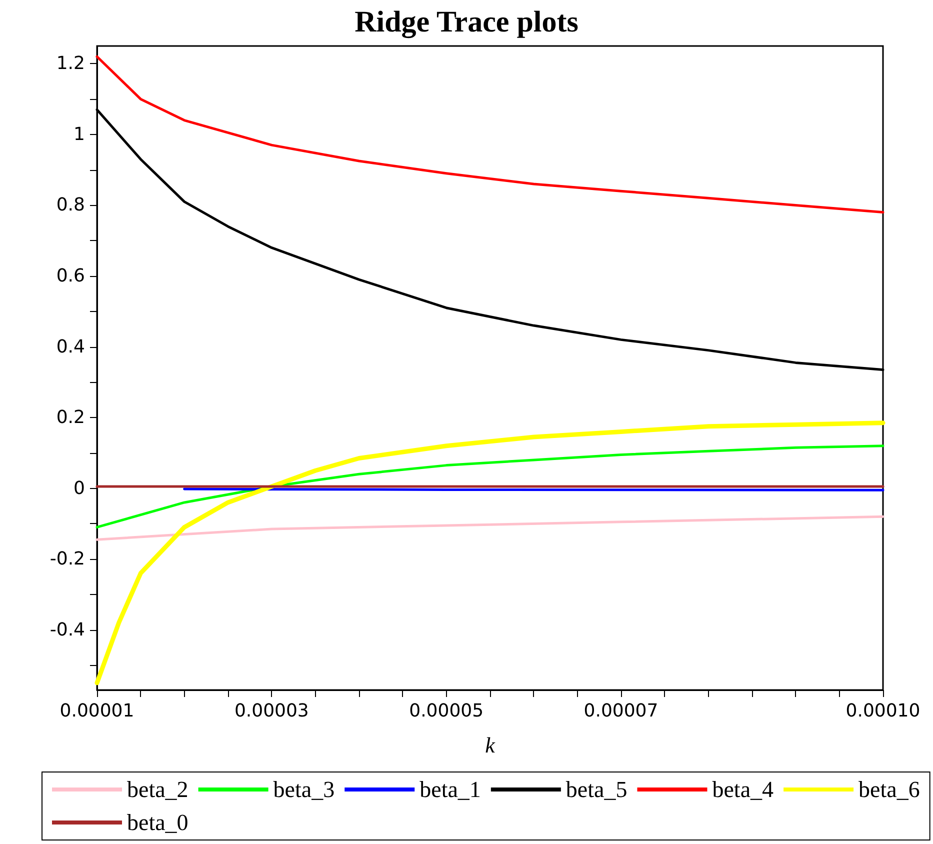 The width and height of the screenshot is (933, 844). Describe the element at coordinates (70, 276) in the screenshot. I see `y-tick-label: 0.6` at that location.